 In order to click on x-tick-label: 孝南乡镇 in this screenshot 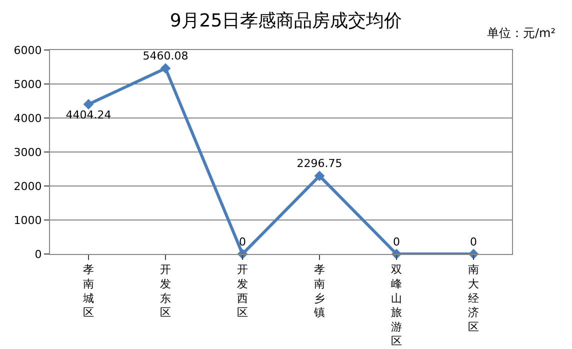, I will do `click(319, 291)`.